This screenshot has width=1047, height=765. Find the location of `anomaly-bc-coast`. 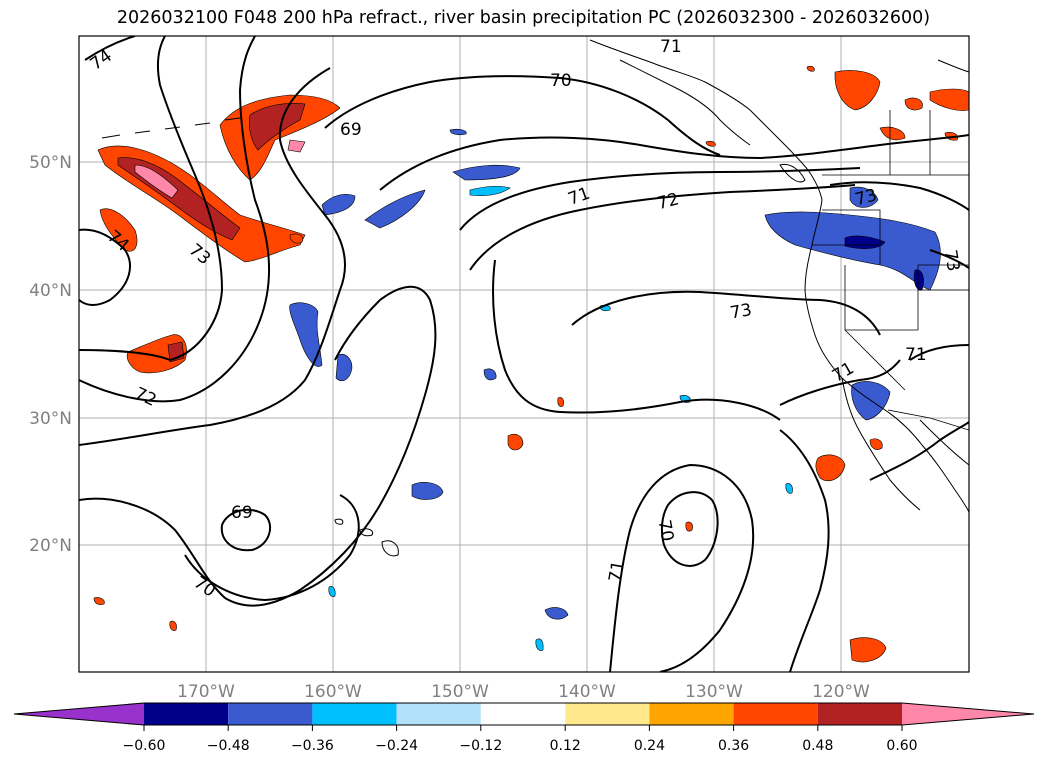

anomaly-bc-coast is located at coordinates (913, 104).